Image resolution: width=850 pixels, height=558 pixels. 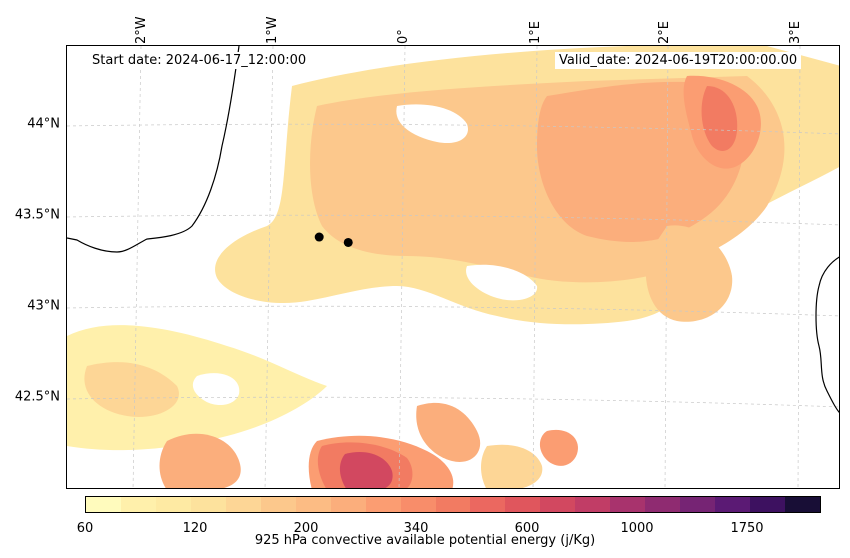 What do you see at coordinates (527, 528) in the screenshot?
I see `colorbar-tick: 600` at bounding box center [527, 528].